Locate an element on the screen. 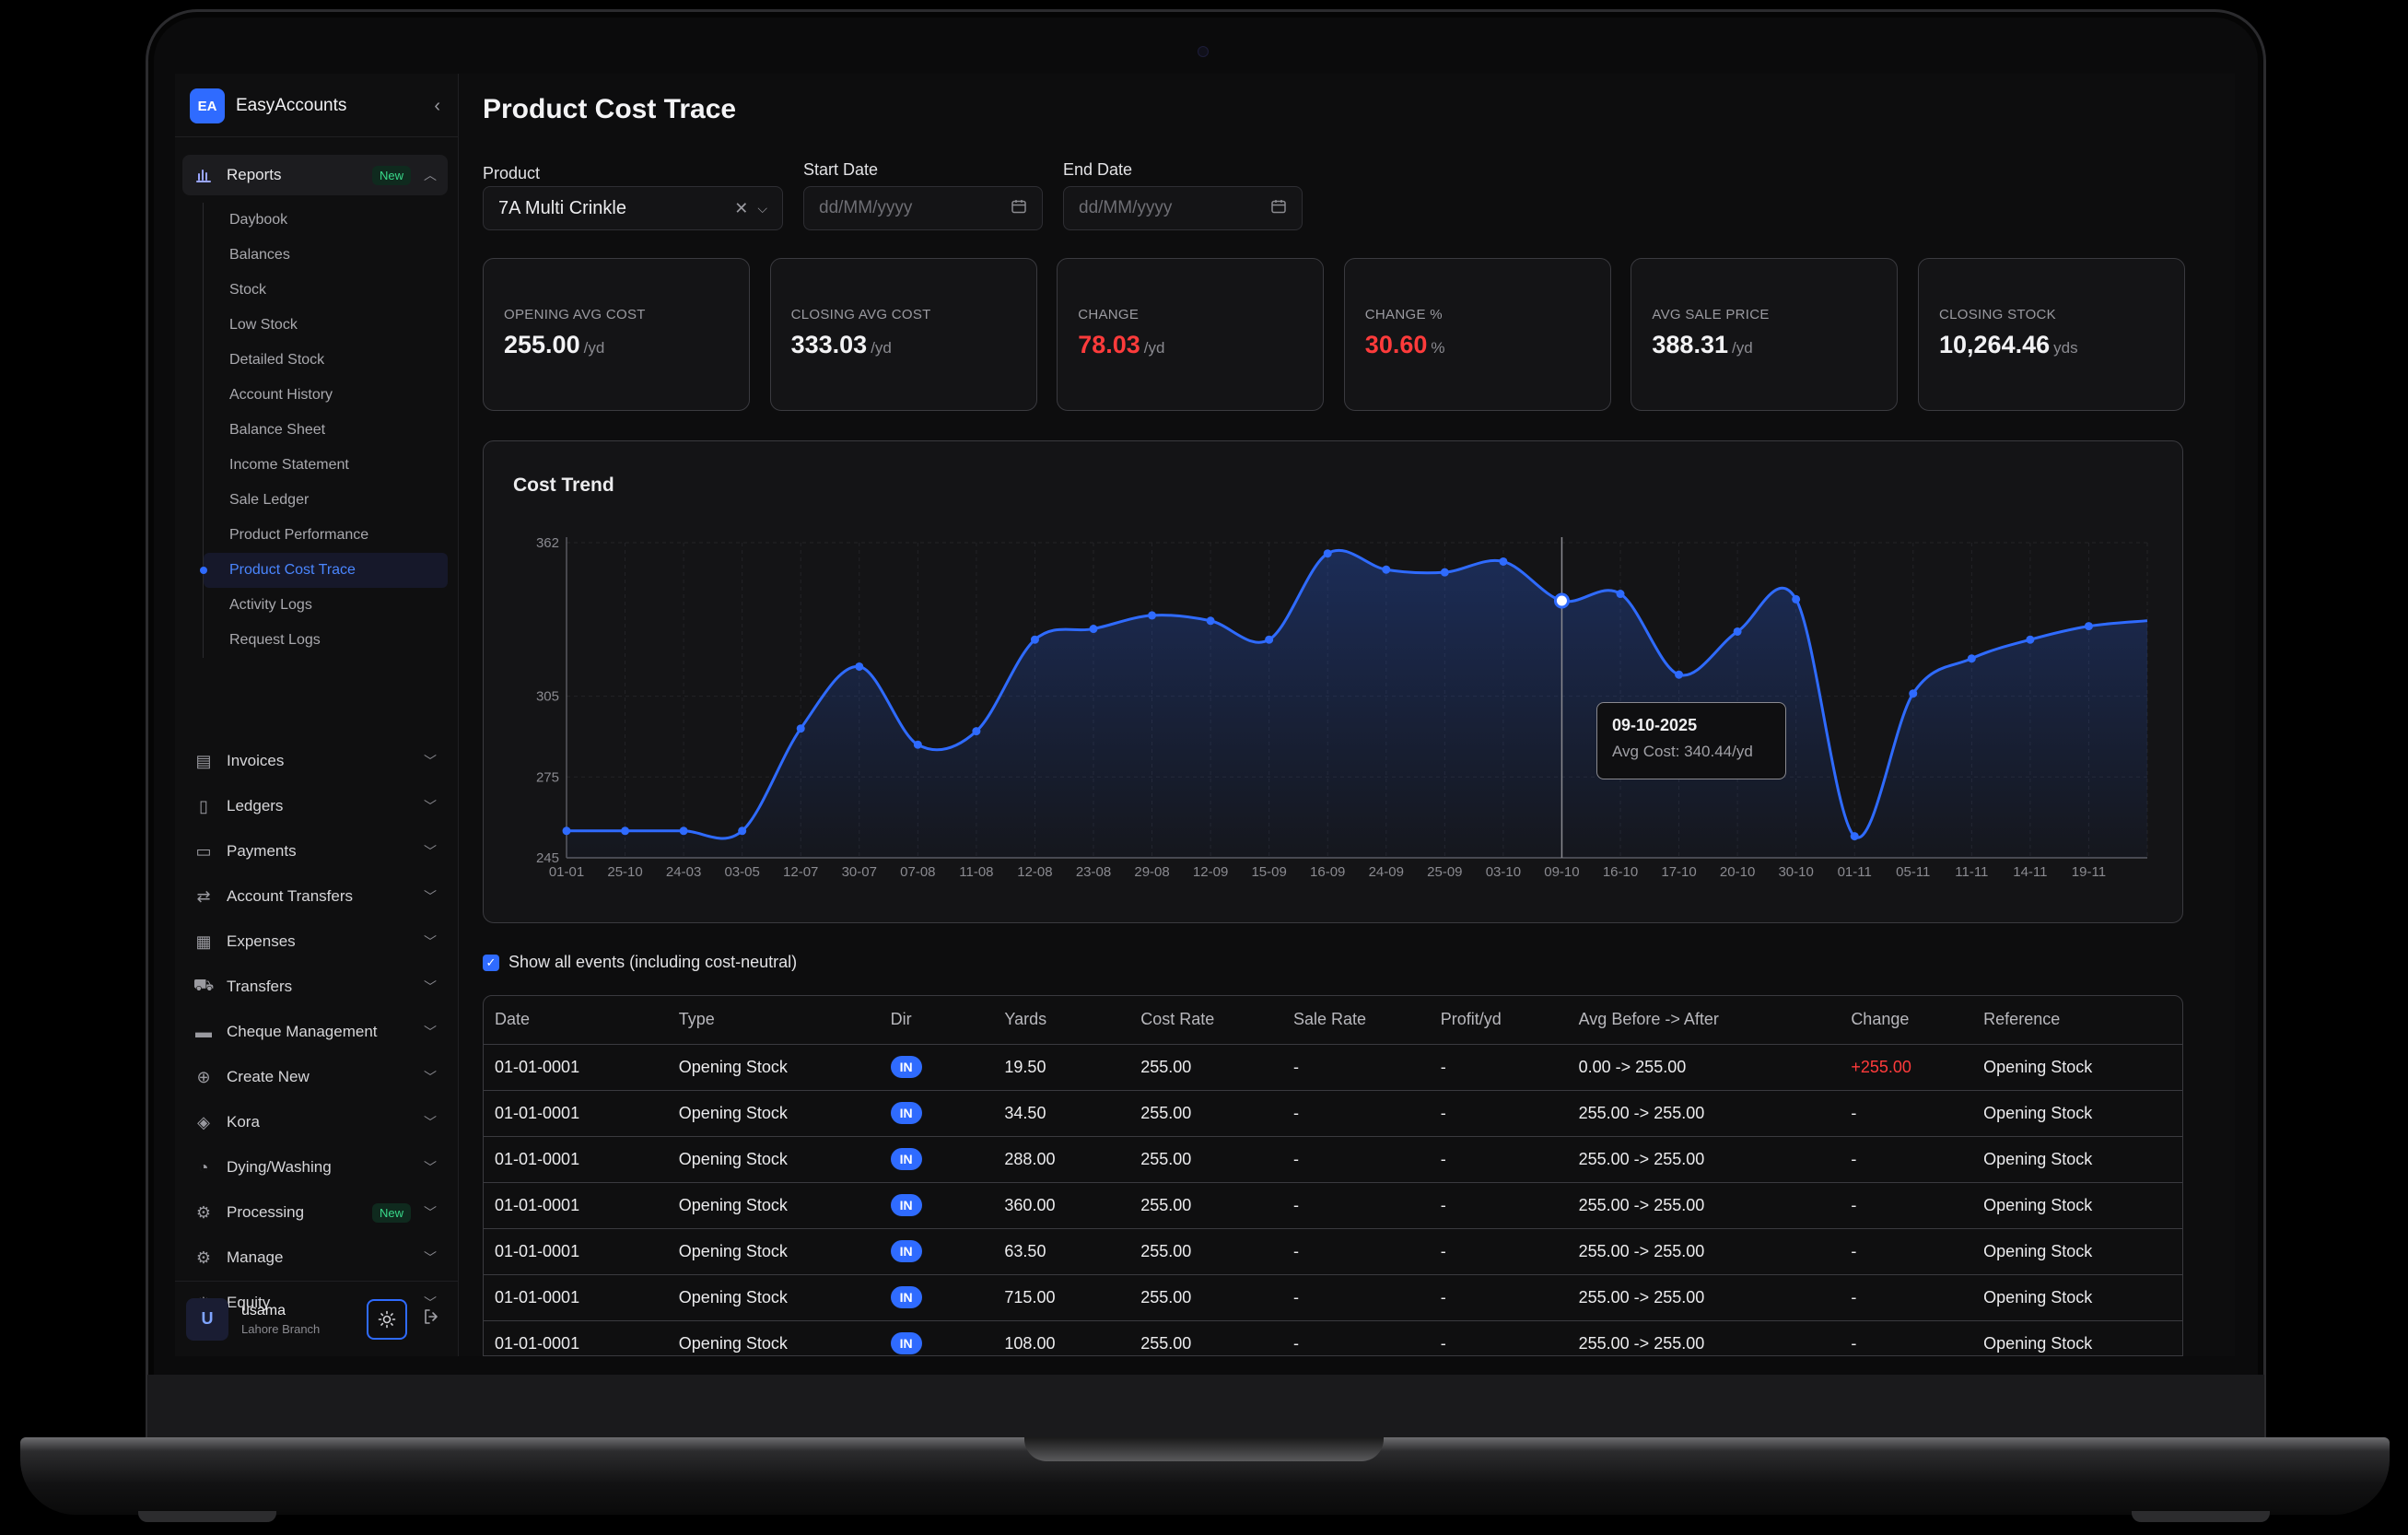 This screenshot has height=1535, width=2408. column-header: Sale Rate is located at coordinates (1356, 1020).